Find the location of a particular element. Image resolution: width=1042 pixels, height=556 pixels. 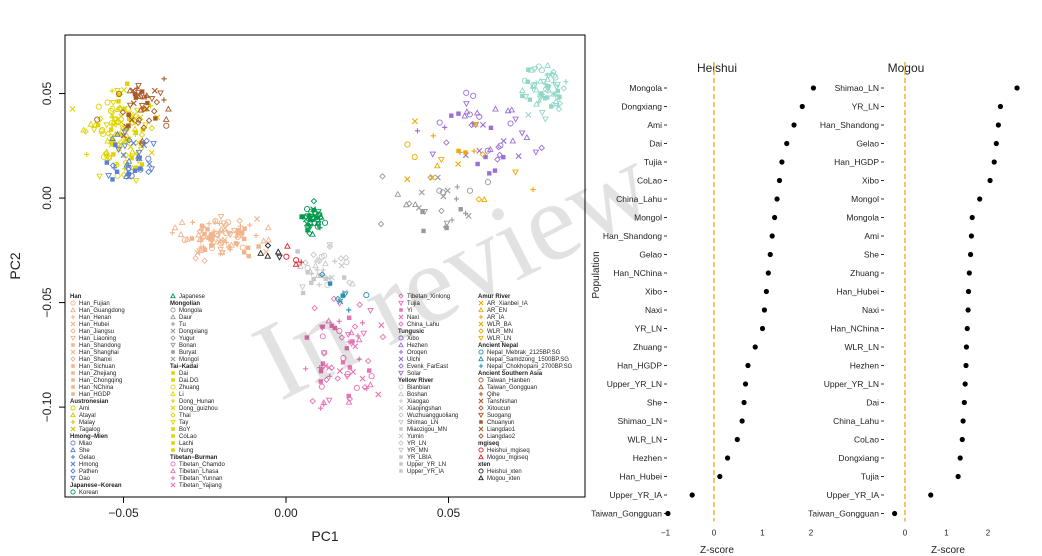

legend-label: Tibetan_Lhasa is located at coordinates (199, 472).